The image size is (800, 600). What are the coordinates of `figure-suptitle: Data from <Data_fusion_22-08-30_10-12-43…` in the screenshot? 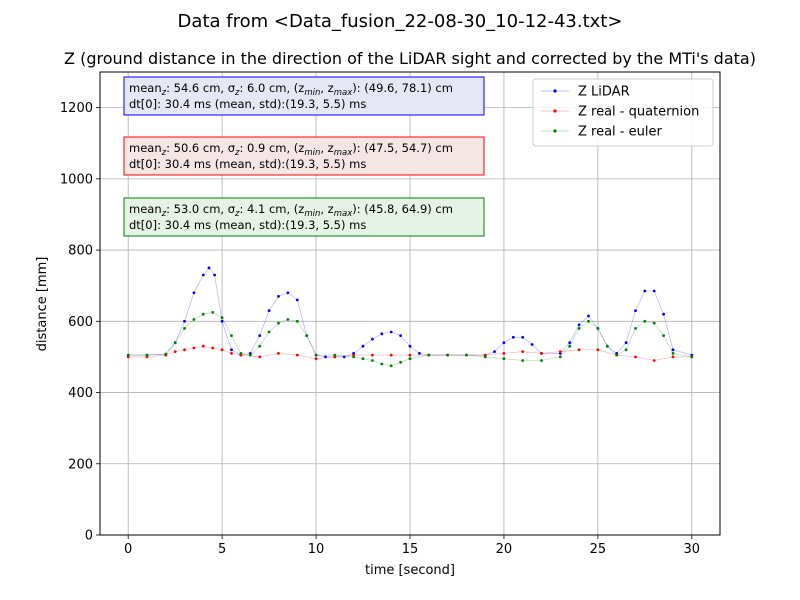 It's located at (400, 21).